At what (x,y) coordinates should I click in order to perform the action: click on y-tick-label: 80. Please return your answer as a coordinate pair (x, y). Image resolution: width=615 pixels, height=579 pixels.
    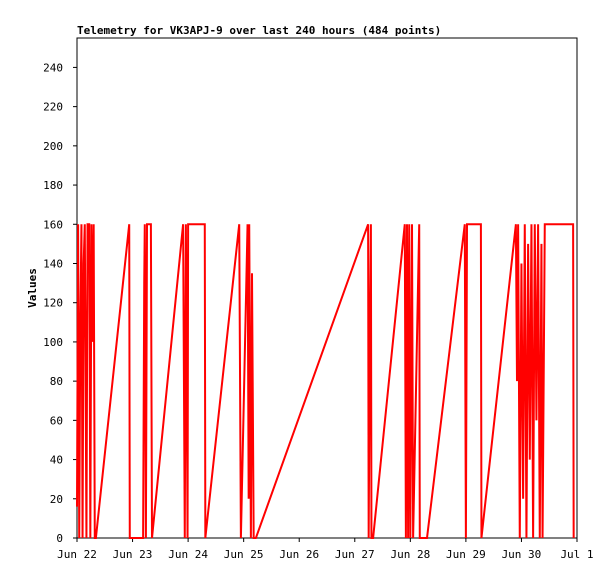
    Looking at the image, I should click on (56, 381).